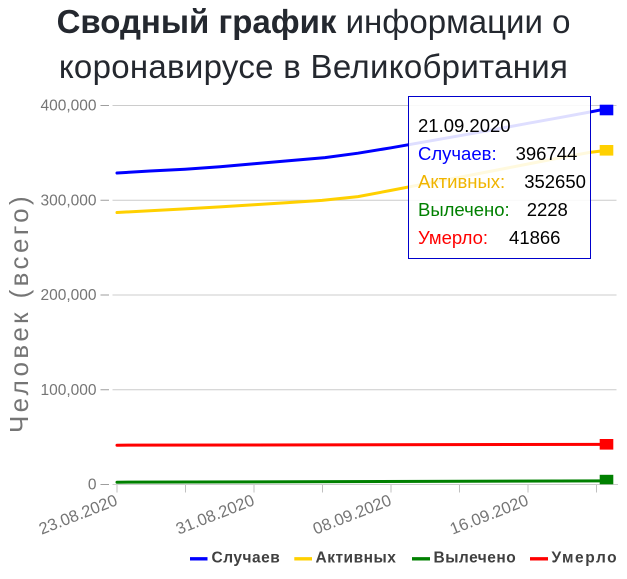 This screenshot has height=579, width=627. Describe the element at coordinates (68, 295) in the screenshot. I see `svg-text: 200,000` at that location.